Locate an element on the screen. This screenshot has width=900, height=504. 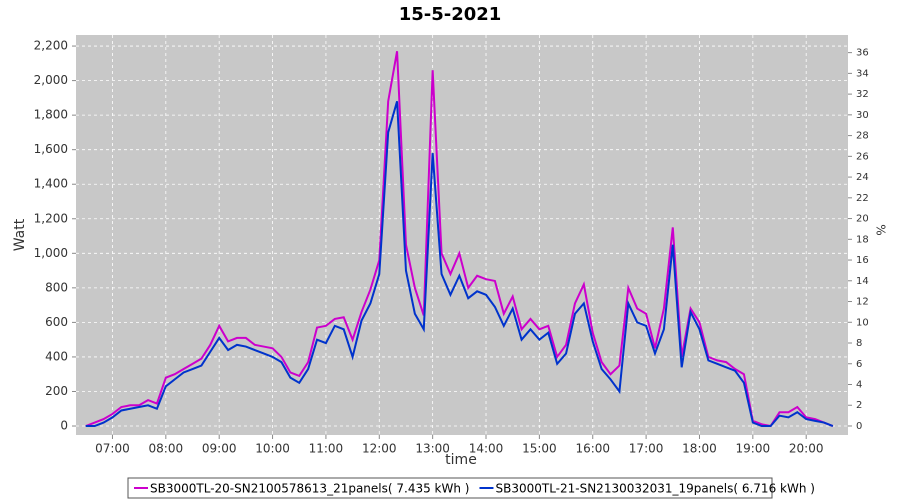
x-tick-label: 08:00 is located at coordinates (166, 449).